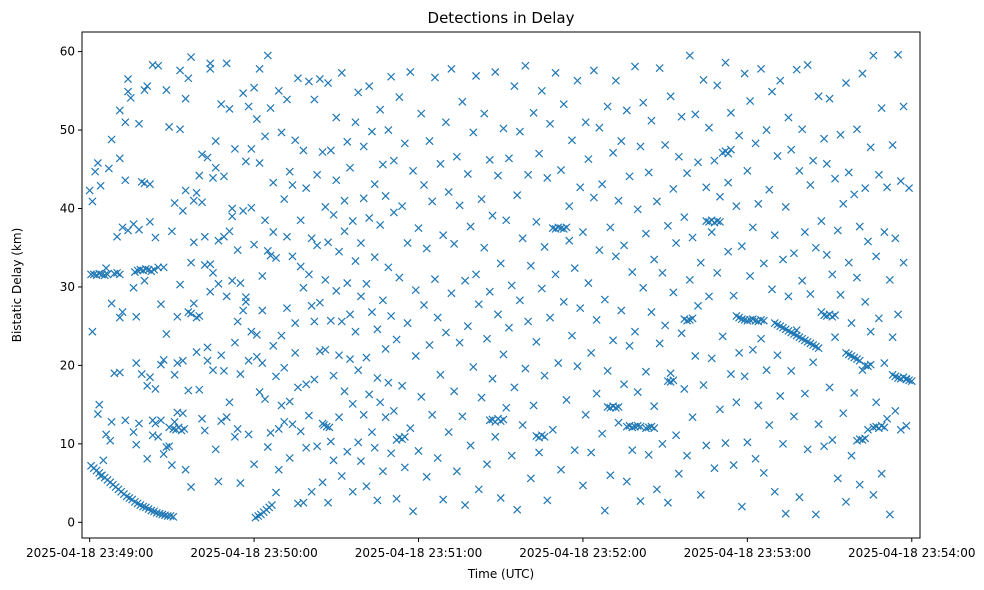  I want to click on y-tick-label: 0, so click(71, 522).